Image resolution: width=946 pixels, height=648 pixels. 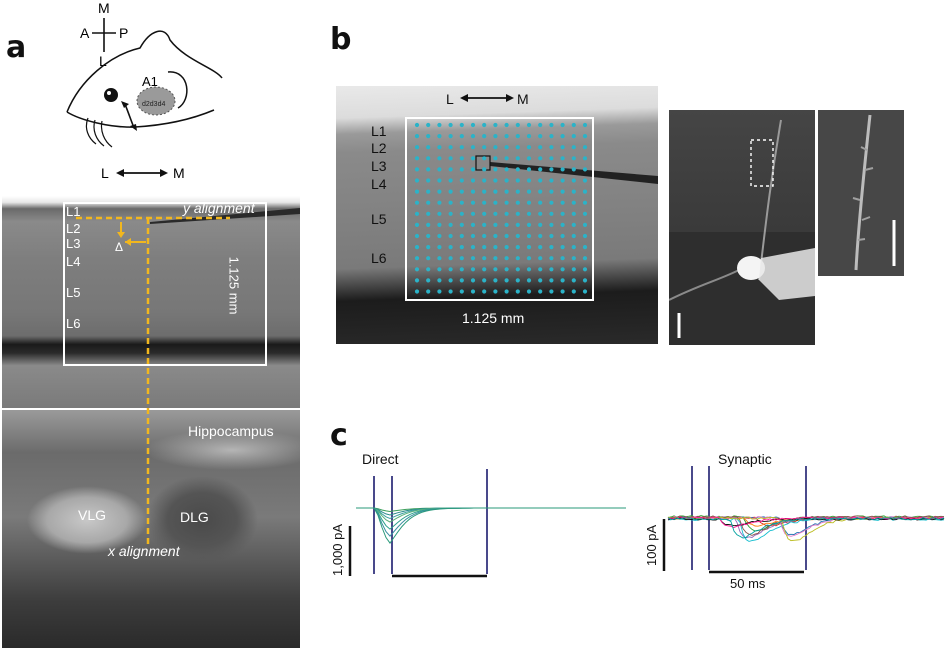 I want to click on hippocampus-label: Hippocampus, so click(x=231, y=431).